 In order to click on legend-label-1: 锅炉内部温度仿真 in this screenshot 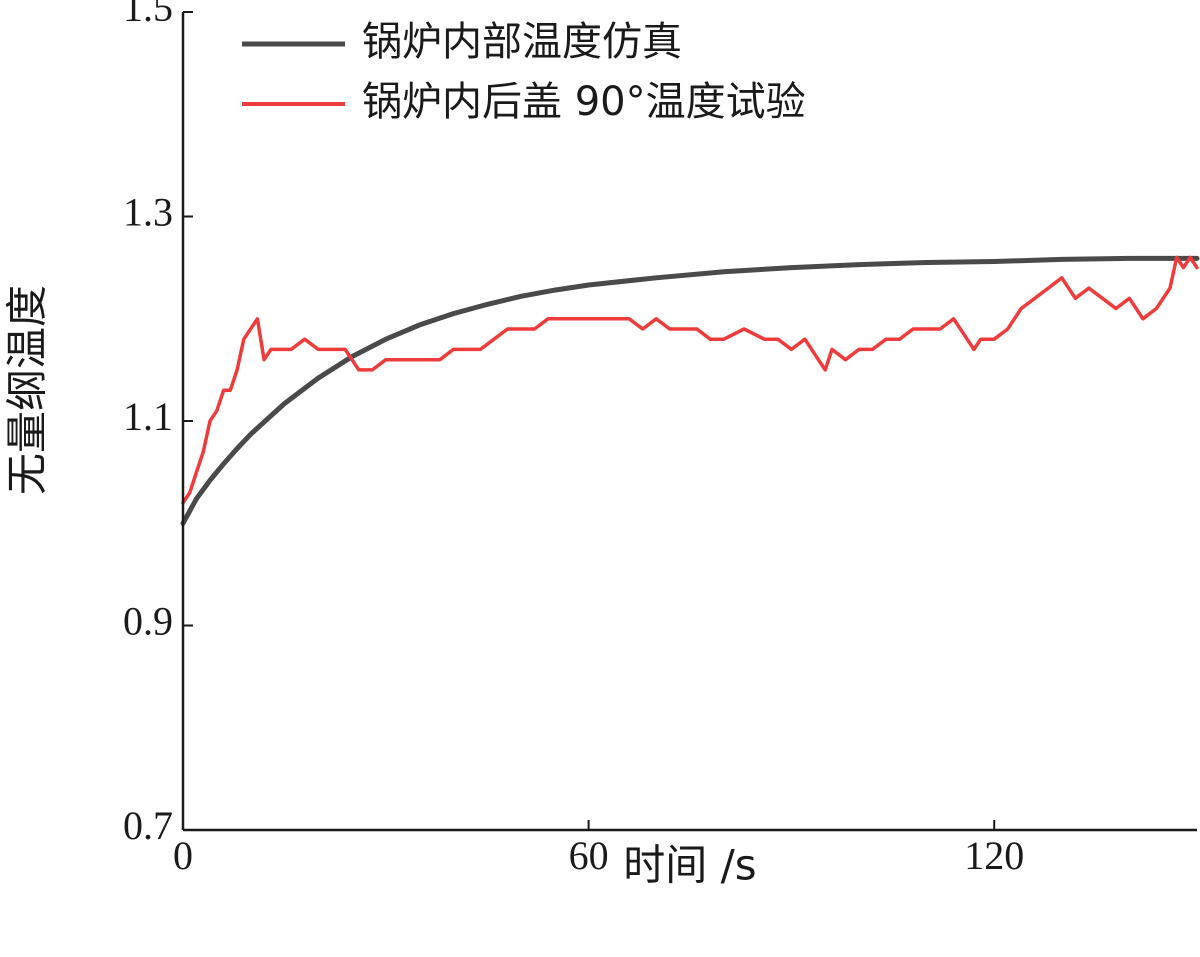, I will do `click(522, 42)`.